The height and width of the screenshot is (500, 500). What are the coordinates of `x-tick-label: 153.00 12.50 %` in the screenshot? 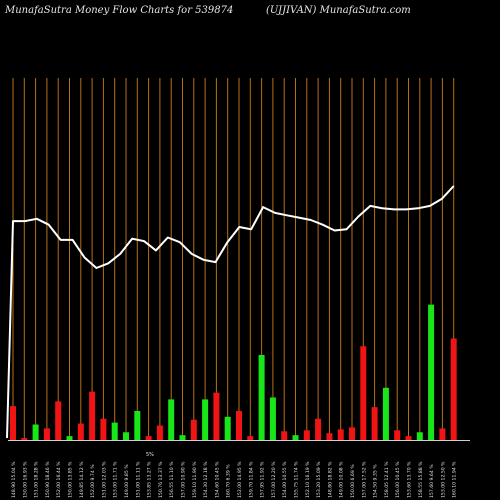 It's located at (443, 479).